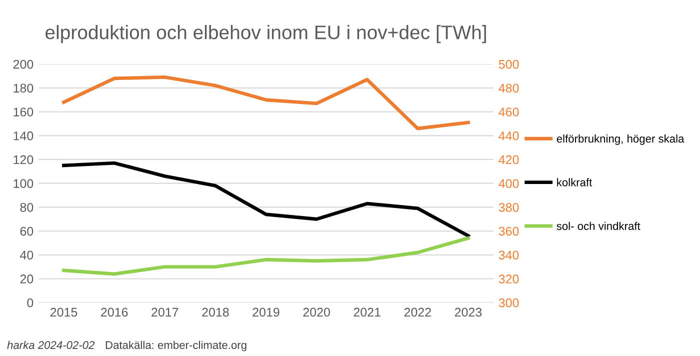 This screenshot has height=356, width=700. I want to click on y2-tick-label: 440, so click(508, 135).